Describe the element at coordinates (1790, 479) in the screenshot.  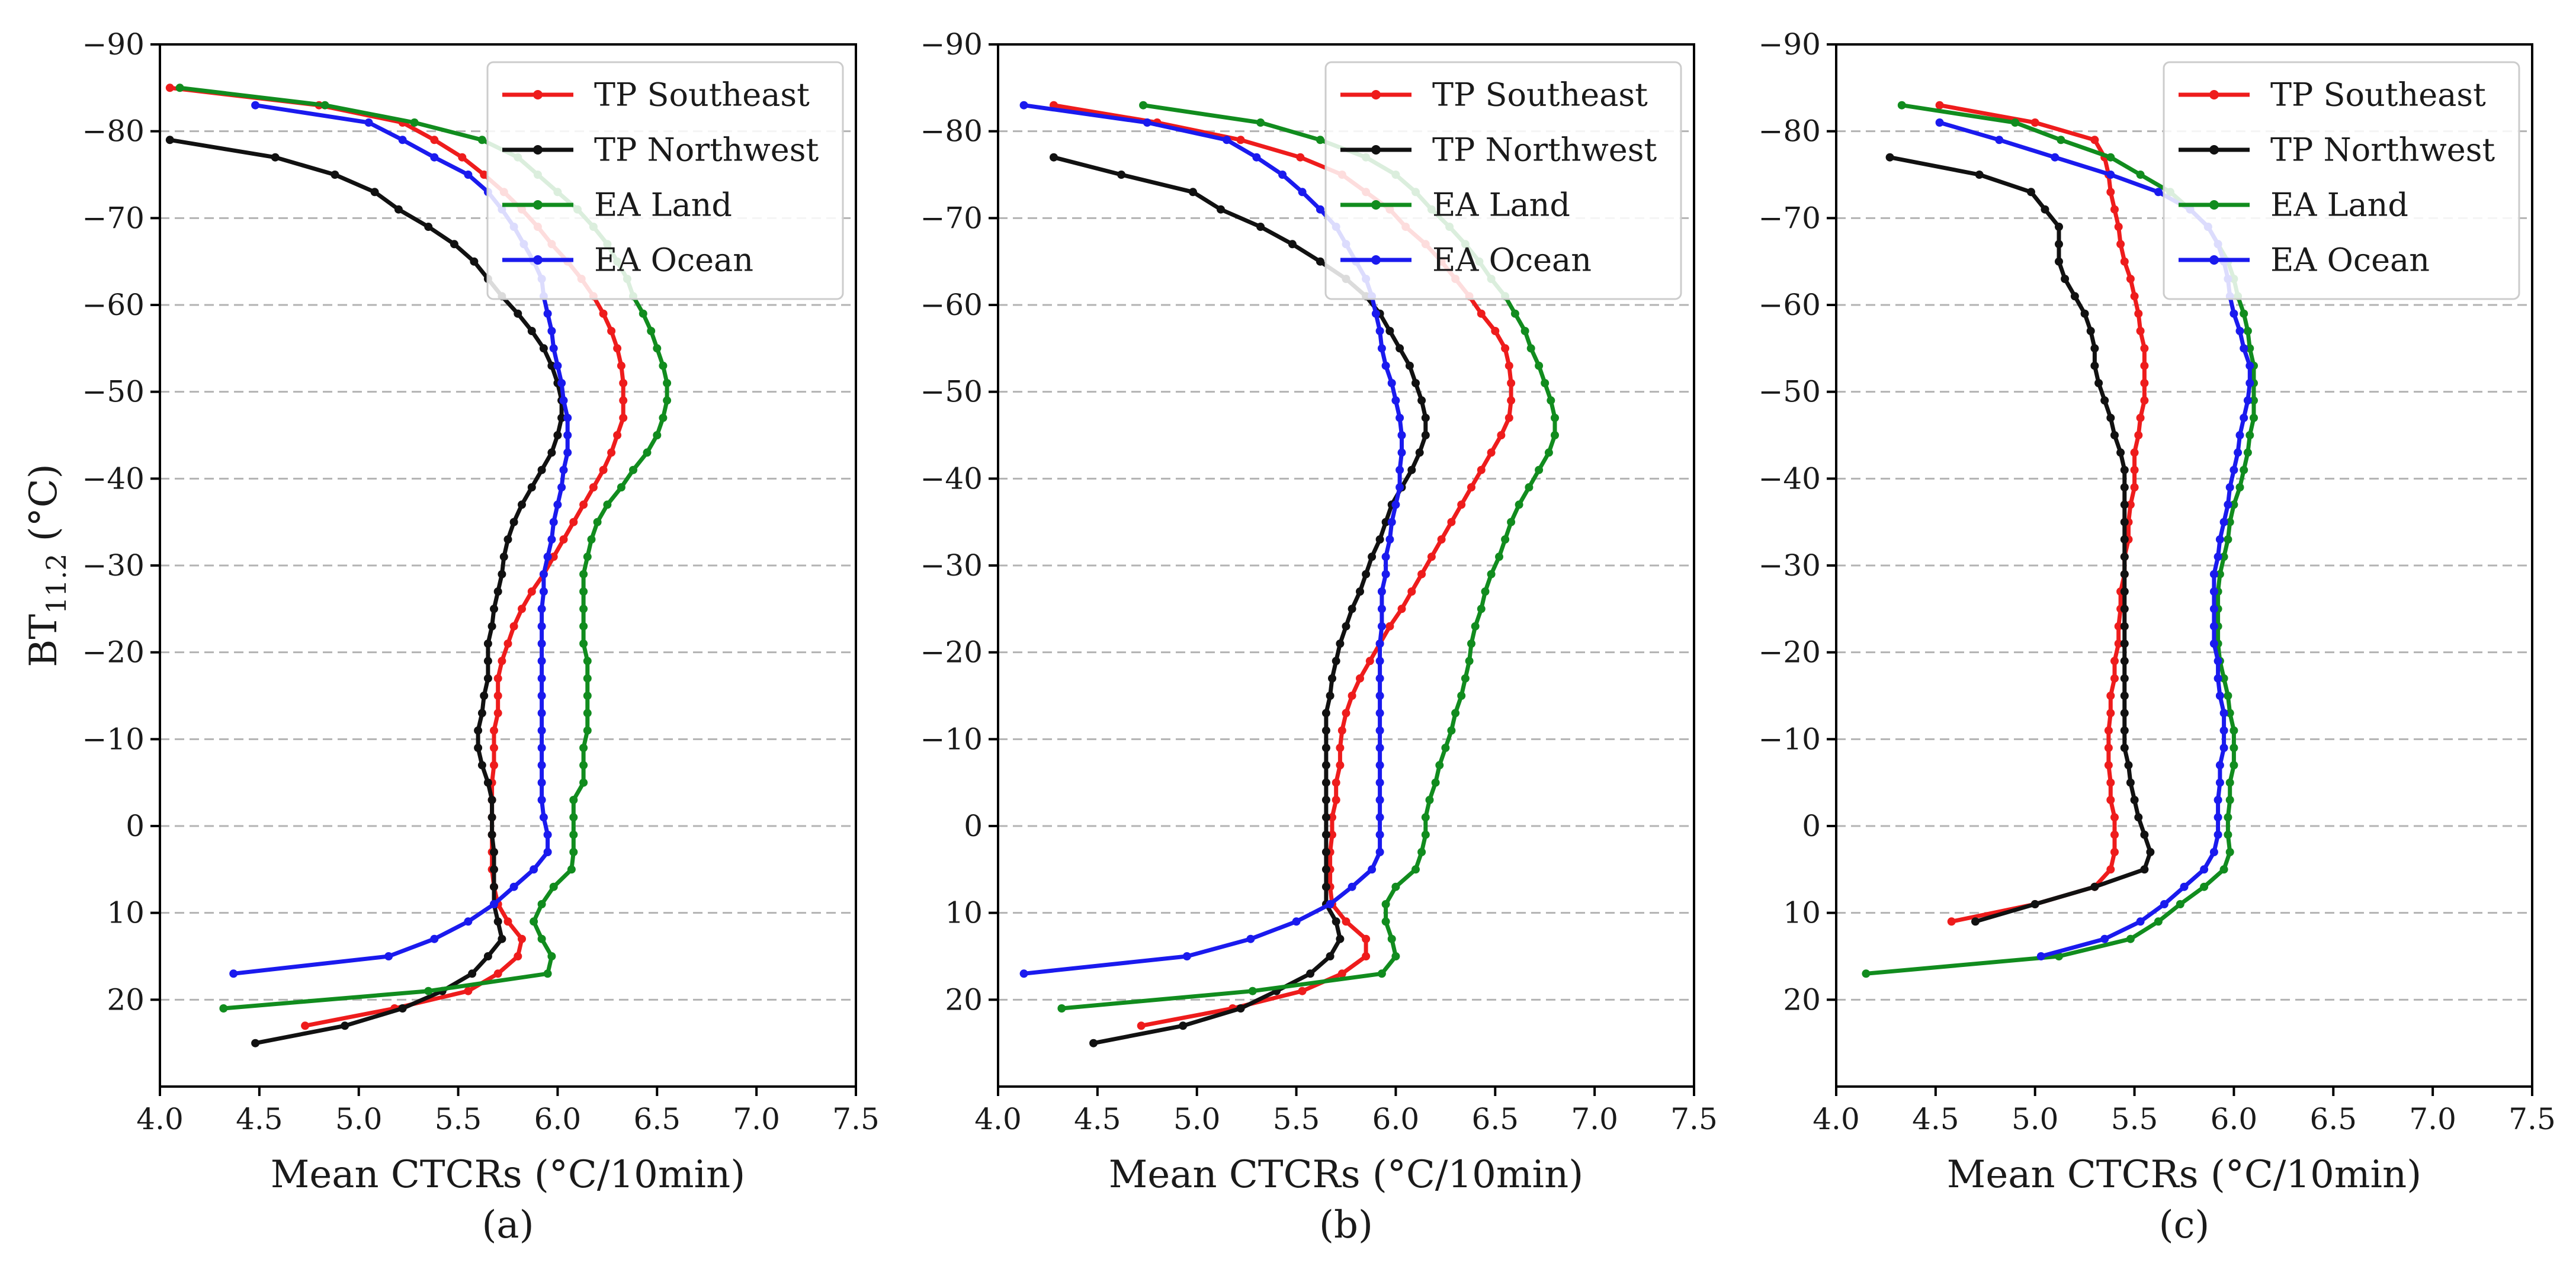
I see `y-tick-label: −40` at that location.